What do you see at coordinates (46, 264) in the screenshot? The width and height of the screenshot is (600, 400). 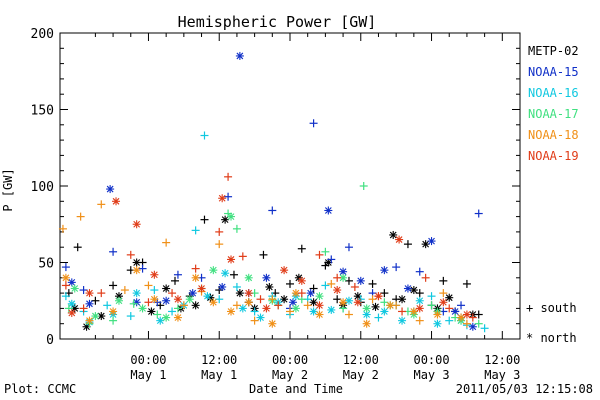 I see `y-tick-label: 50` at bounding box center [46, 264].